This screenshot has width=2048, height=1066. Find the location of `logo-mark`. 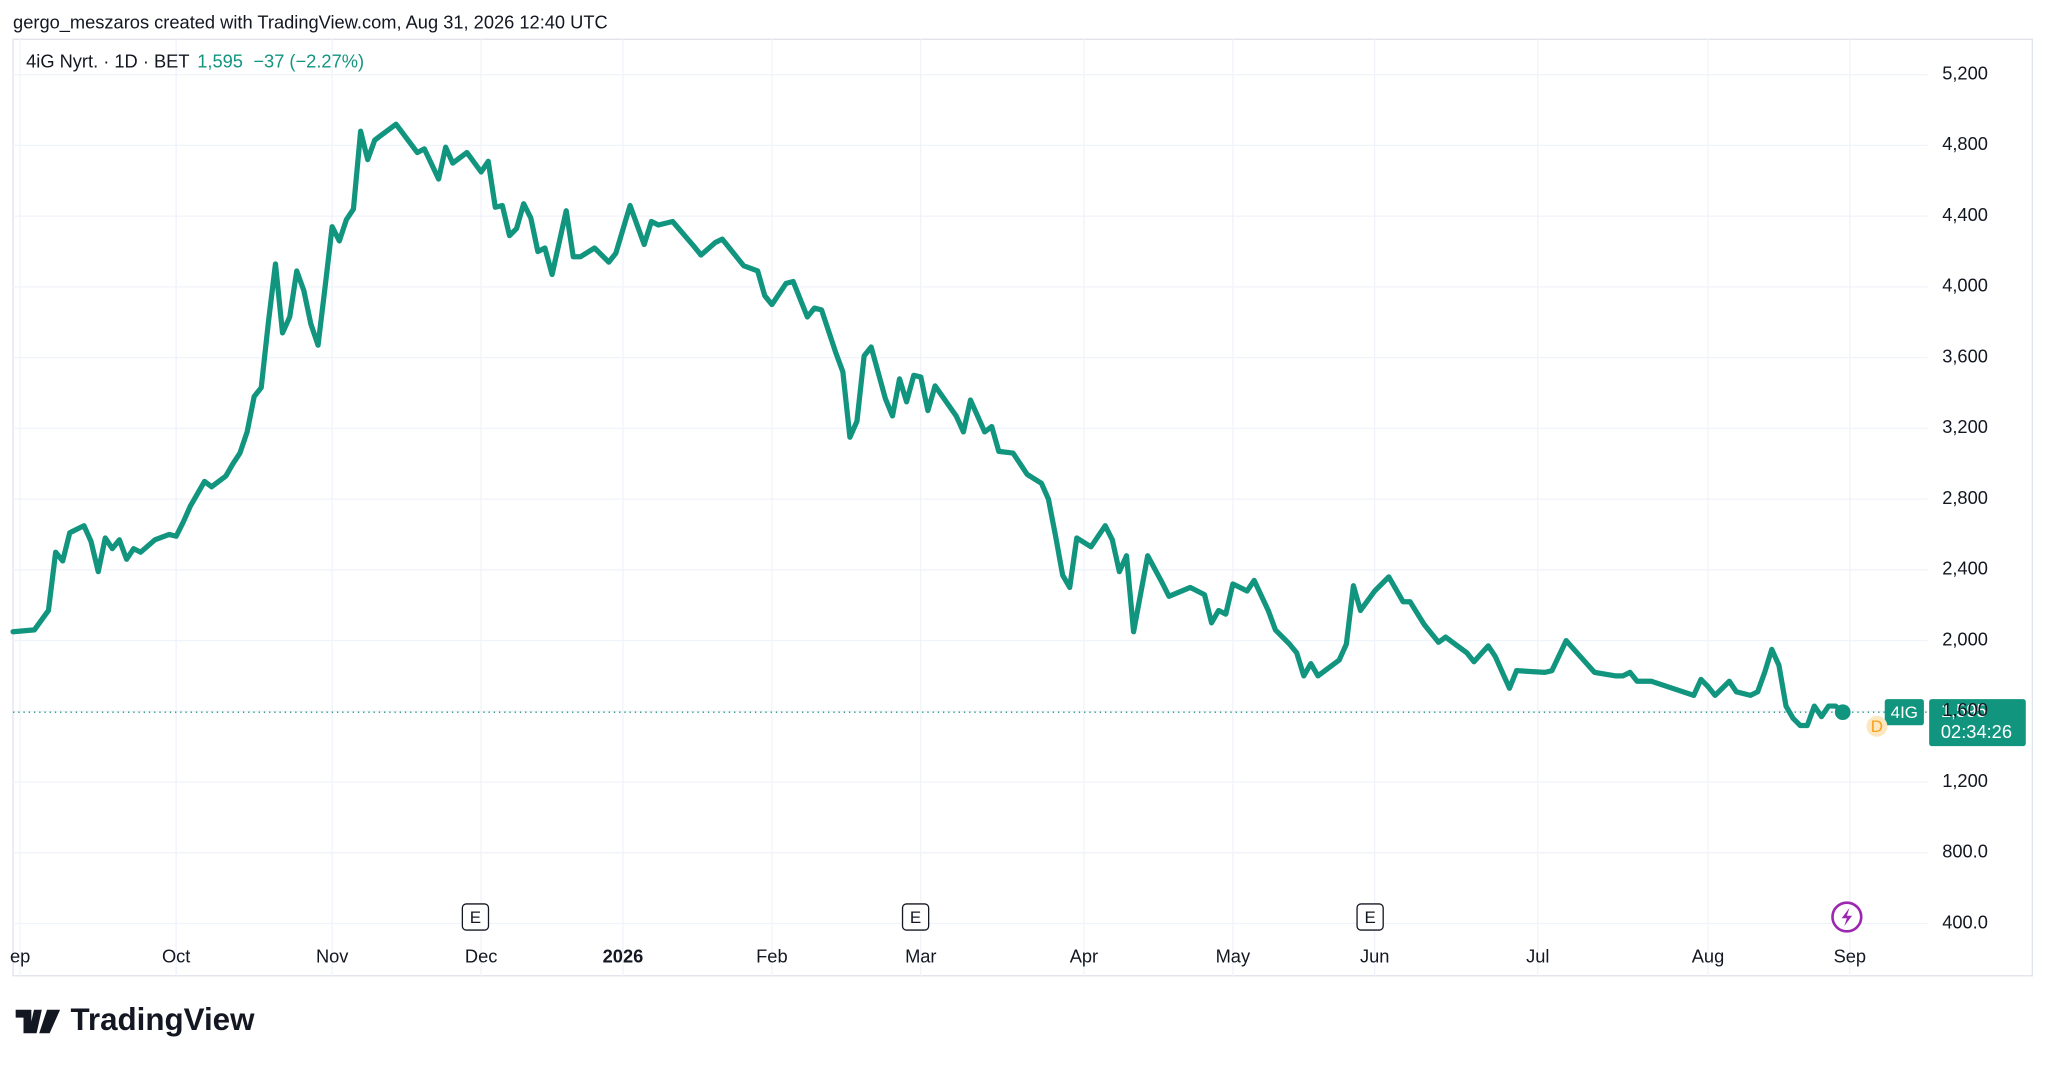

logo-mark is located at coordinates (38, 1021).